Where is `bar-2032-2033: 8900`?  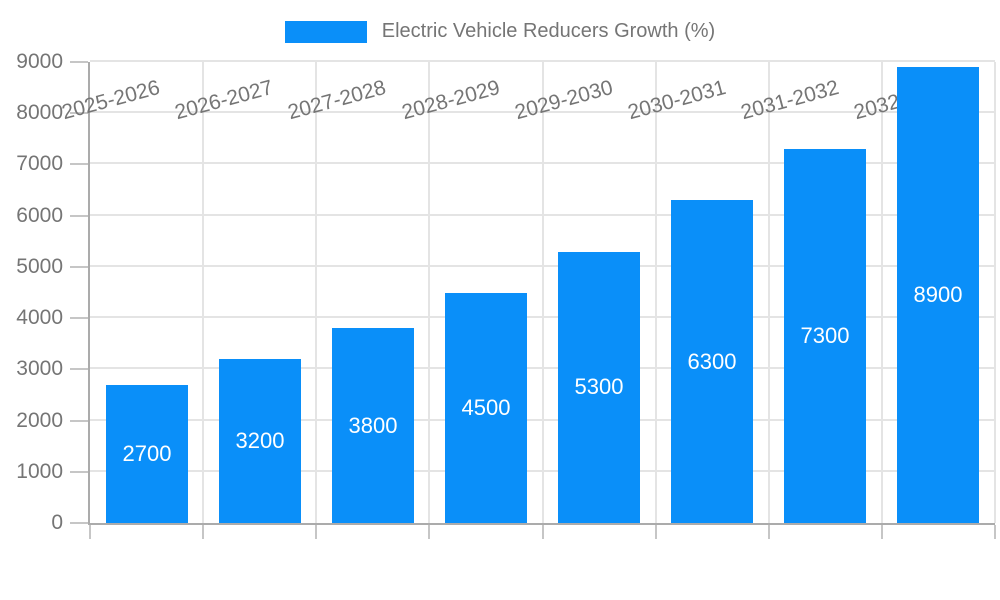 bar-2032-2033: 8900 is located at coordinates (938, 295).